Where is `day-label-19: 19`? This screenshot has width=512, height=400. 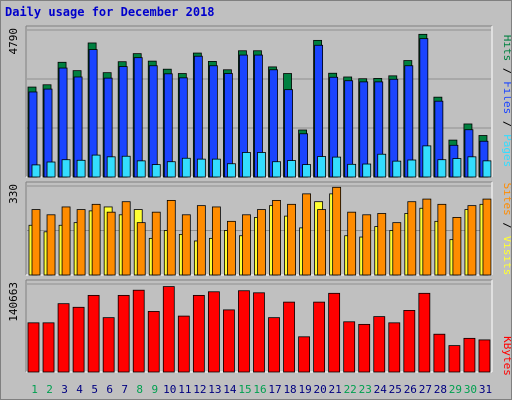 day-label-19: 19 is located at coordinates (304, 389).